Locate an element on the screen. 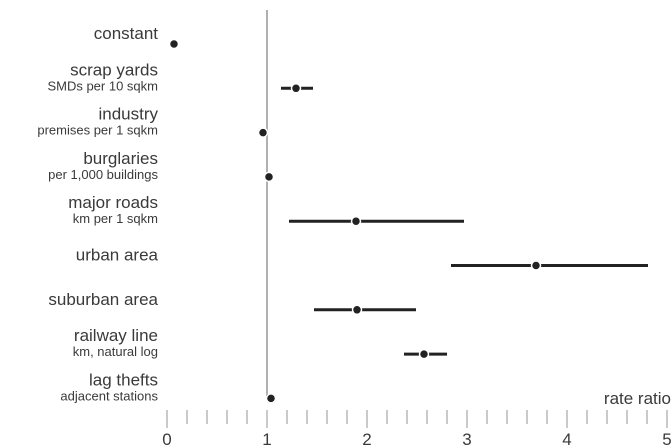  row-label: railway line is located at coordinates (116, 335).